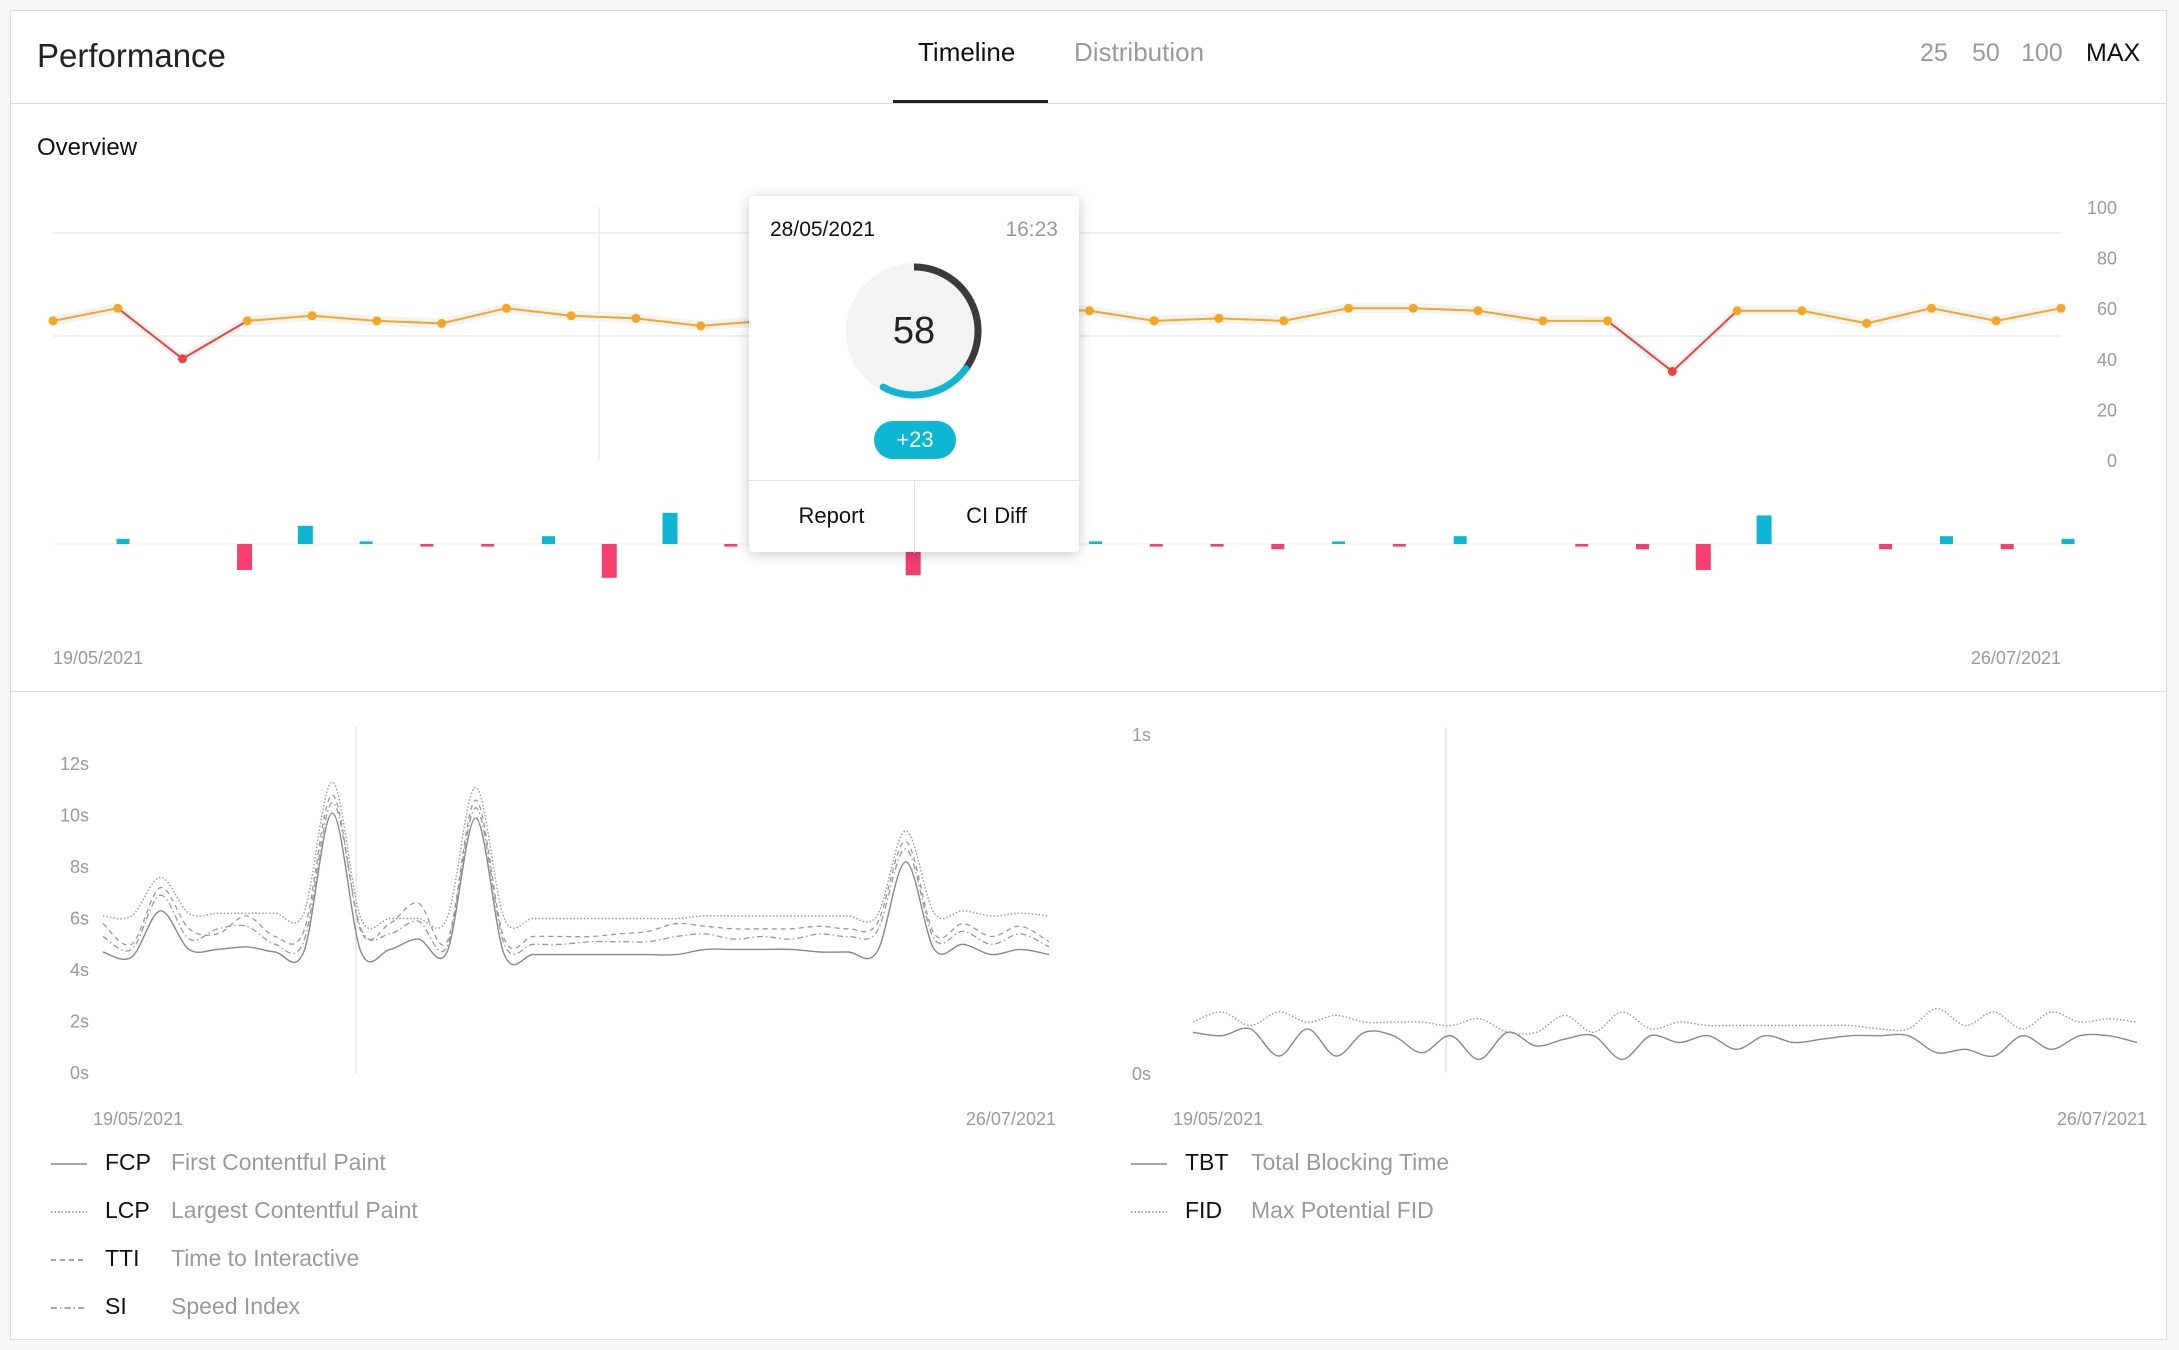  Describe the element at coordinates (576, 889) in the screenshot. I see `series-fcp` at that location.